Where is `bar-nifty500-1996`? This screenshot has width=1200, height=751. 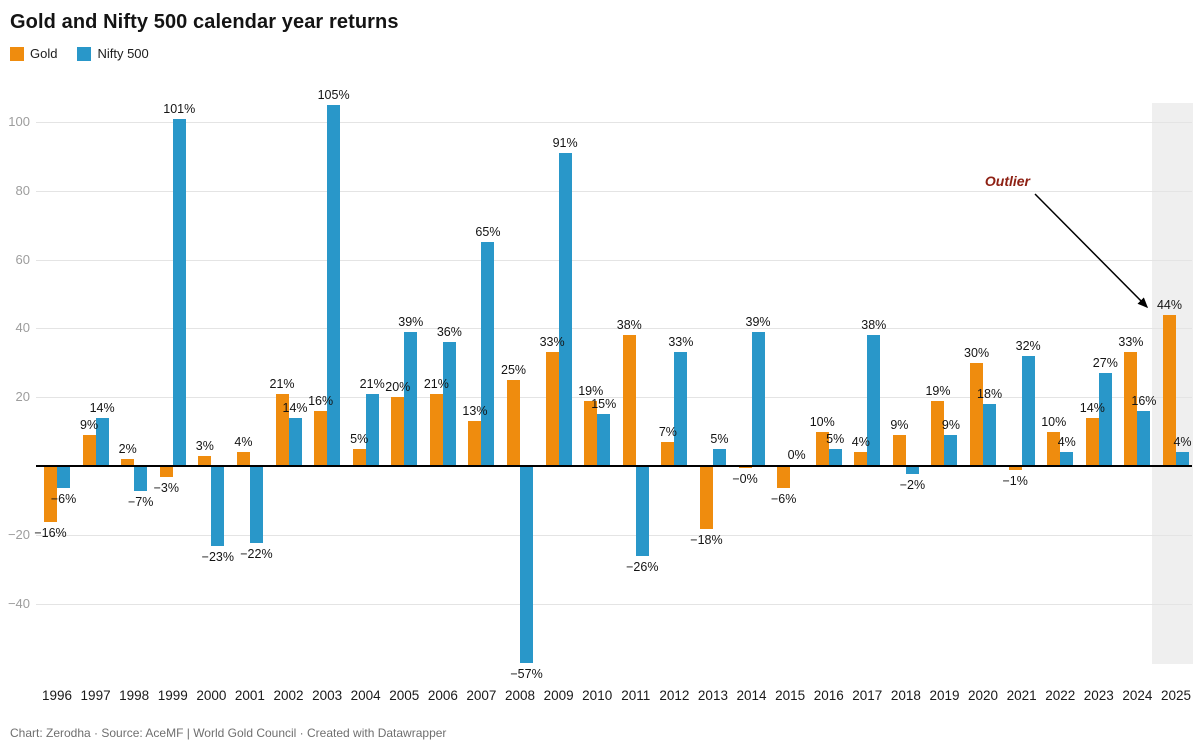 bar-nifty500-1996 is located at coordinates (63, 477).